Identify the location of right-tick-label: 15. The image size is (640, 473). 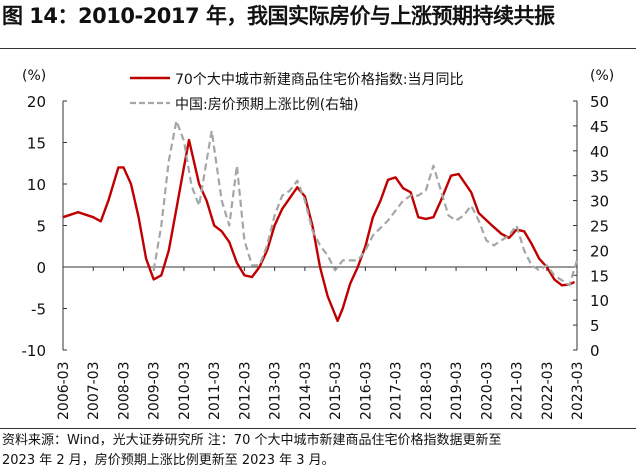
(599, 276).